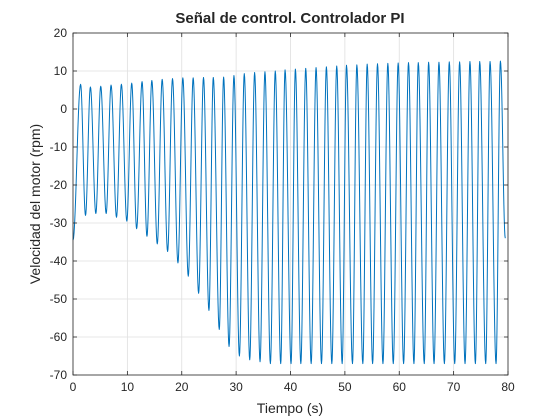  What do you see at coordinates (59, 375) in the screenshot?
I see `y-tick-label: -70` at bounding box center [59, 375].